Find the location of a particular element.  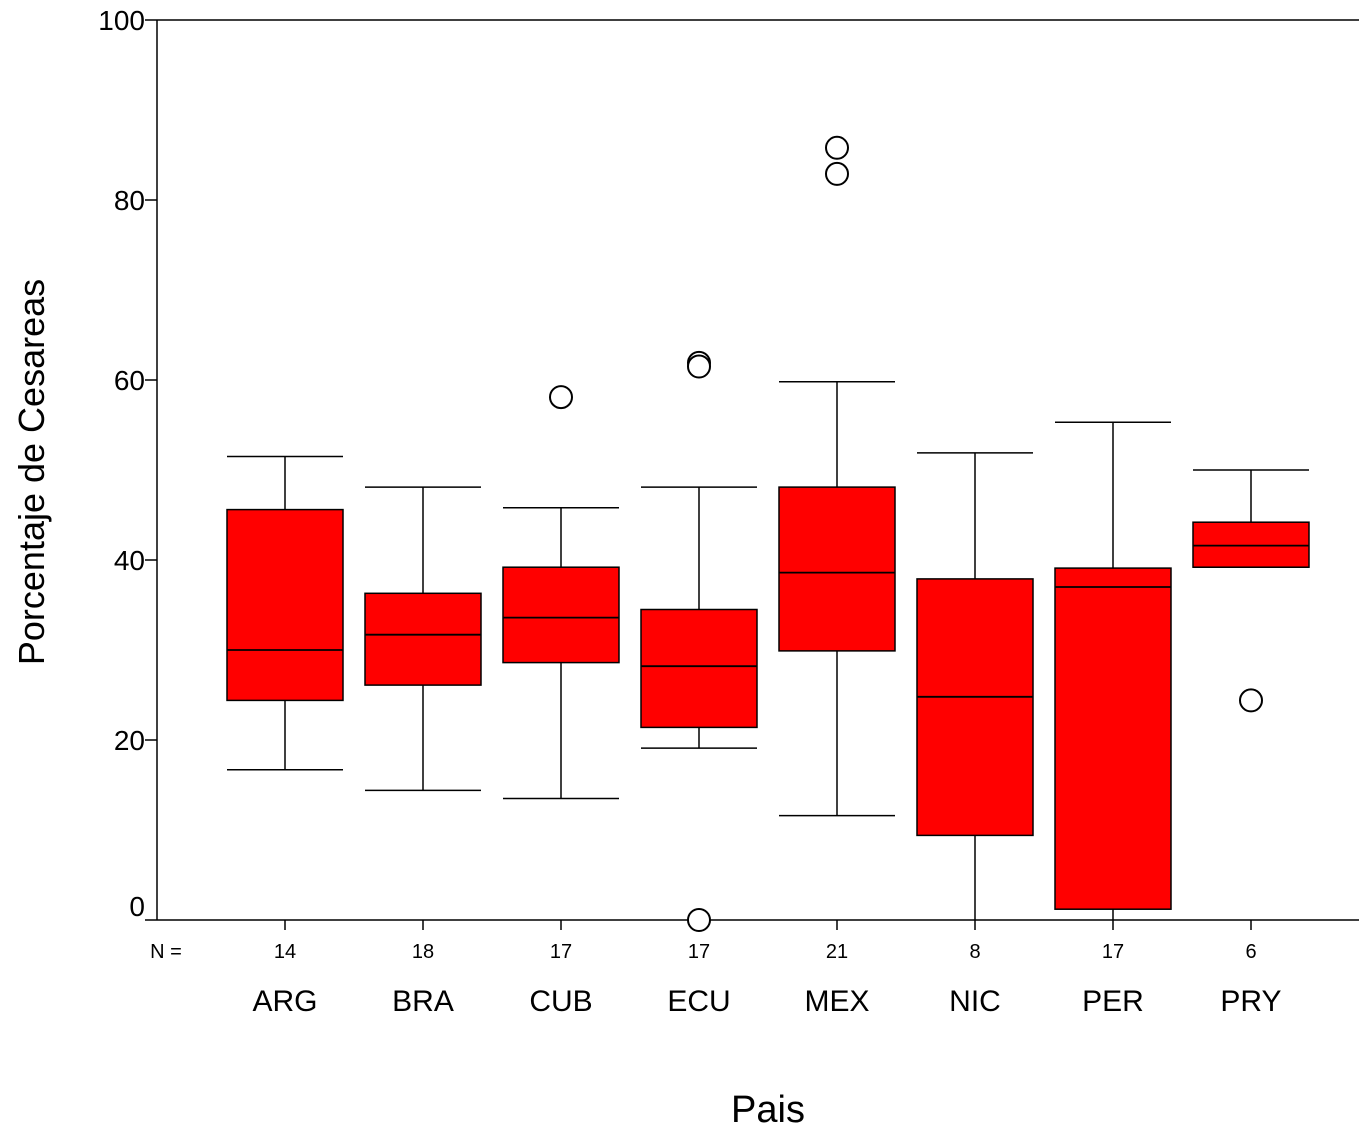

box-cub is located at coordinates (561, 615).